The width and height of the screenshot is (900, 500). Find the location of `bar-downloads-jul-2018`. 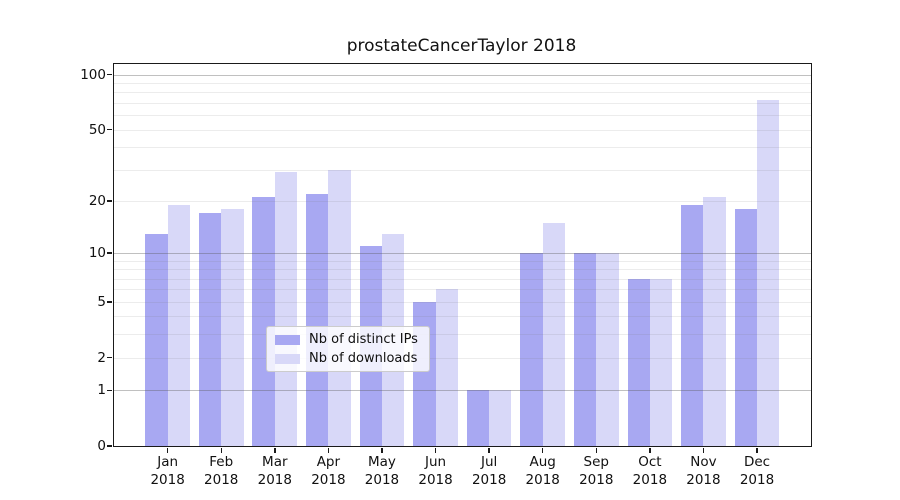

bar-downloads-jul-2018 is located at coordinates (500, 418).